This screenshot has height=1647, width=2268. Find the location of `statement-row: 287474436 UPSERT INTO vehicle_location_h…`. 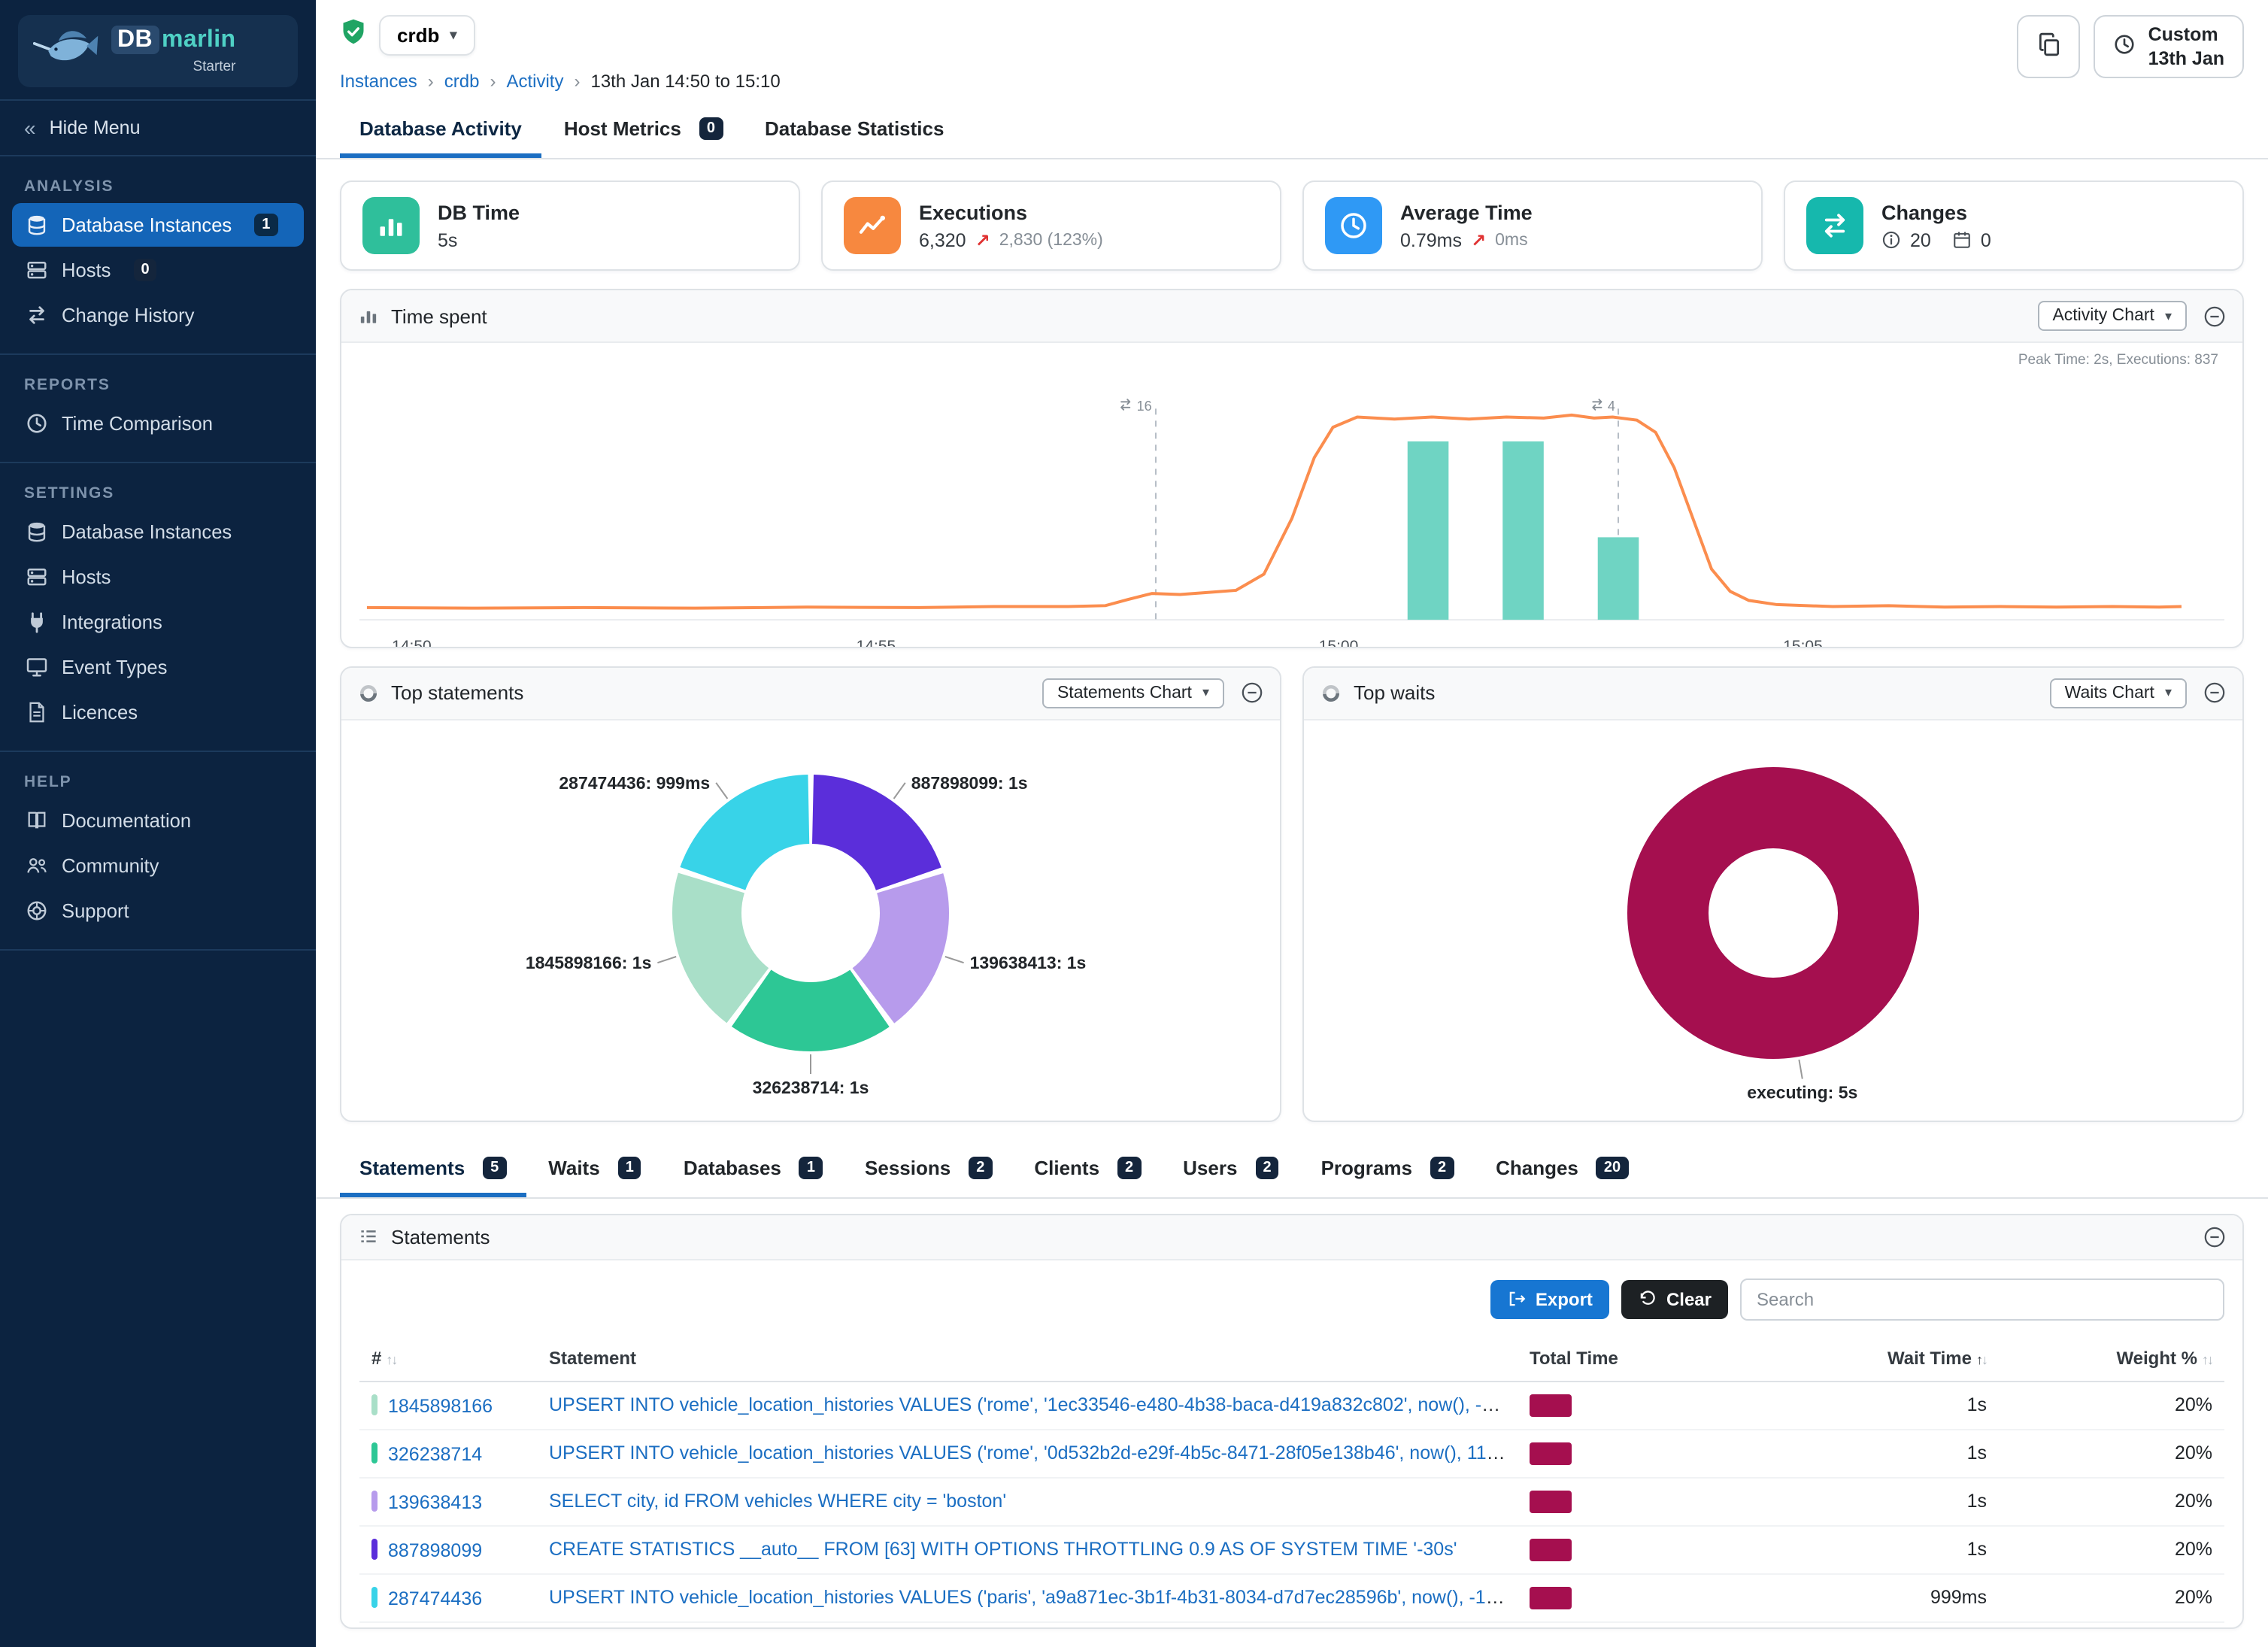

statement-row: 287474436 UPSERT INTO vehicle_location_h… is located at coordinates (1291, 1597).